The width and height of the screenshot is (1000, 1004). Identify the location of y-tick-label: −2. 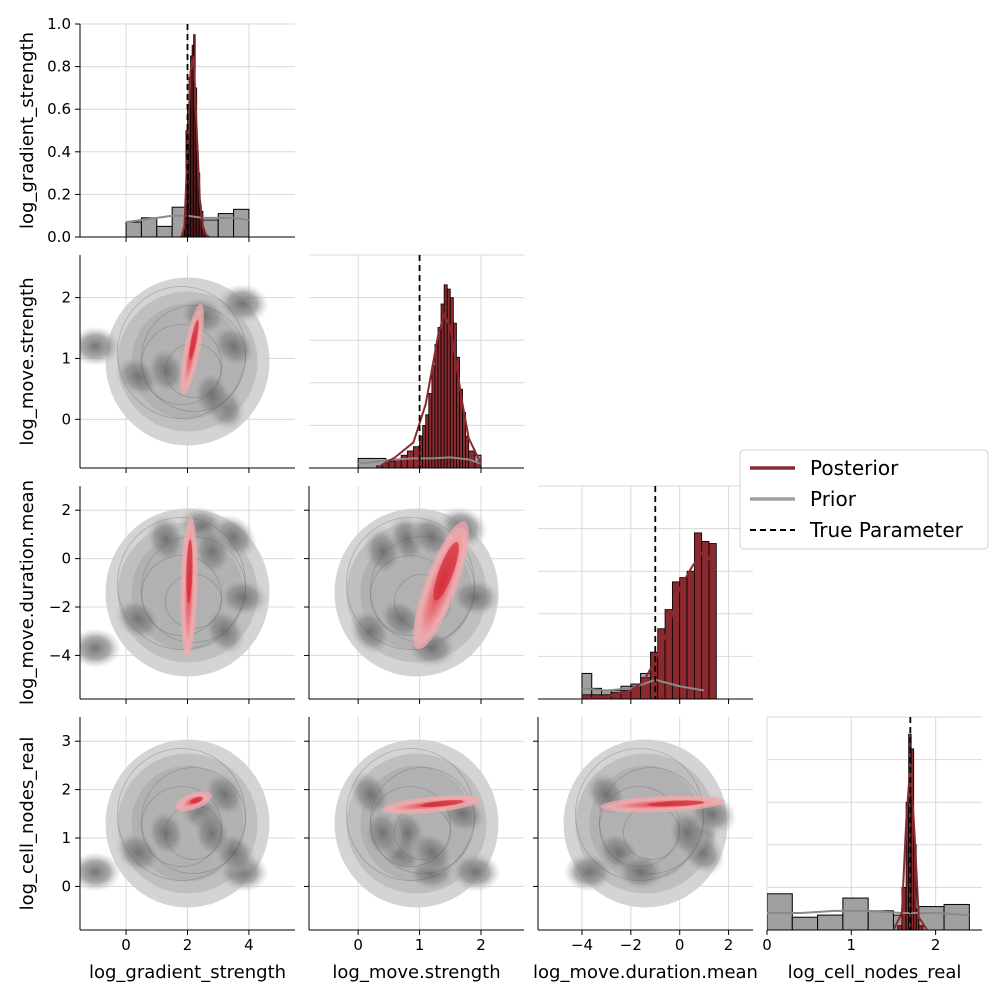
(60, 607).